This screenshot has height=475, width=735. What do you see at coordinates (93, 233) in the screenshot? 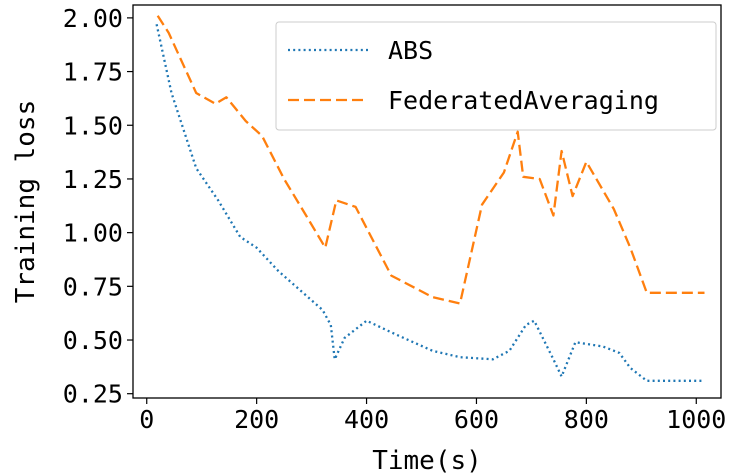
I see `y-tick-label: 1.00` at bounding box center [93, 233].